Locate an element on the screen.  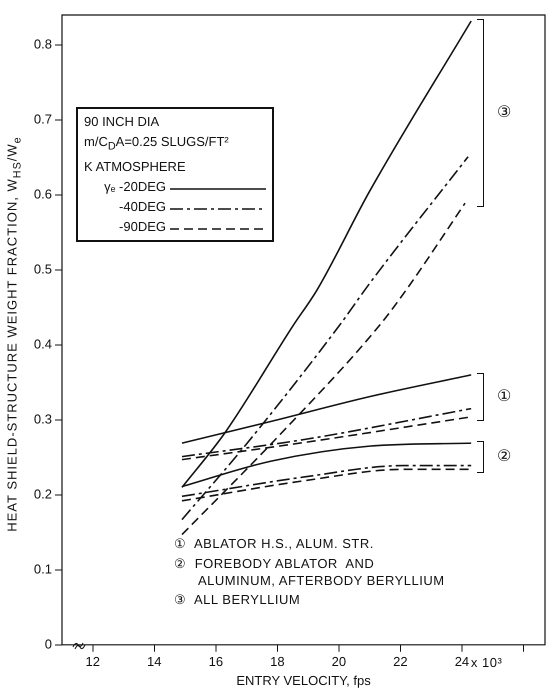
y-tick-label: 0.8 is located at coordinates (43, 44).